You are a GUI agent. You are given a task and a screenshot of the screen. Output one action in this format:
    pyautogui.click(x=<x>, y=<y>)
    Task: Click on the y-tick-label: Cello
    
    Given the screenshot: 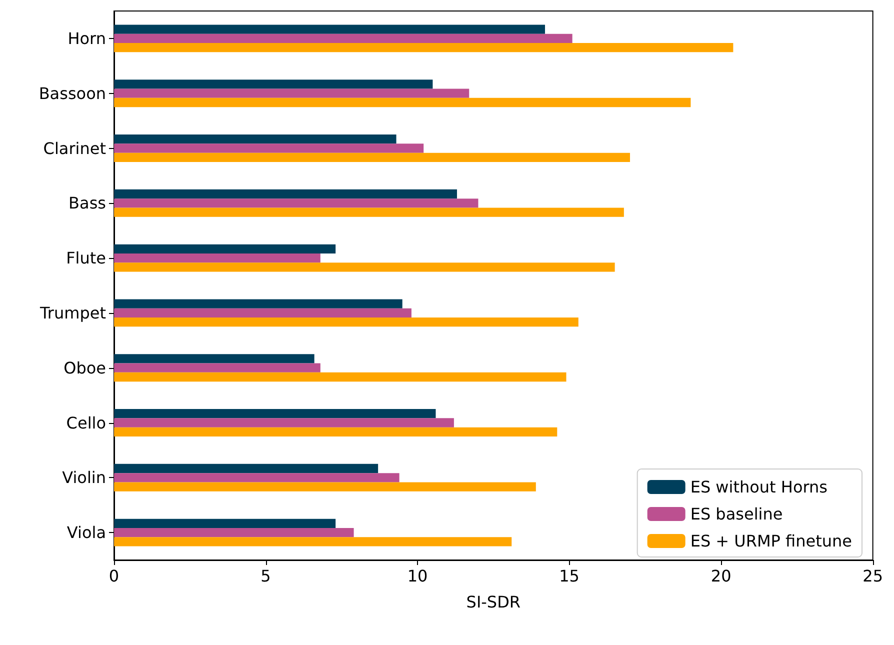 What is the action you would take?
    pyautogui.click(x=86, y=422)
    